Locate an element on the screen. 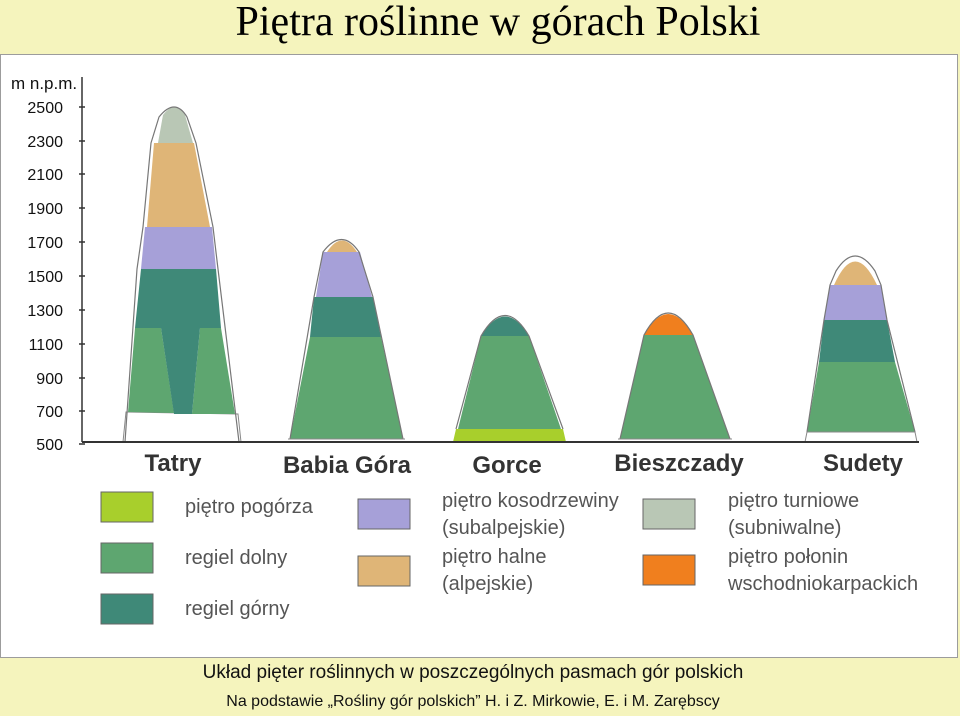 Image resolution: width=960 pixels, height=716 pixels. mountain-tatry is located at coordinates (182, 274).